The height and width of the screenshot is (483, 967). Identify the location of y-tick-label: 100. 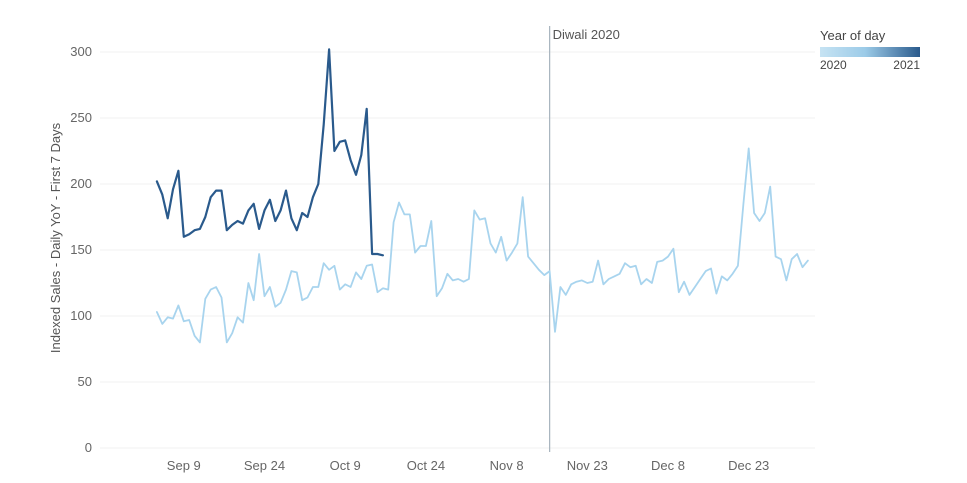
(81, 315).